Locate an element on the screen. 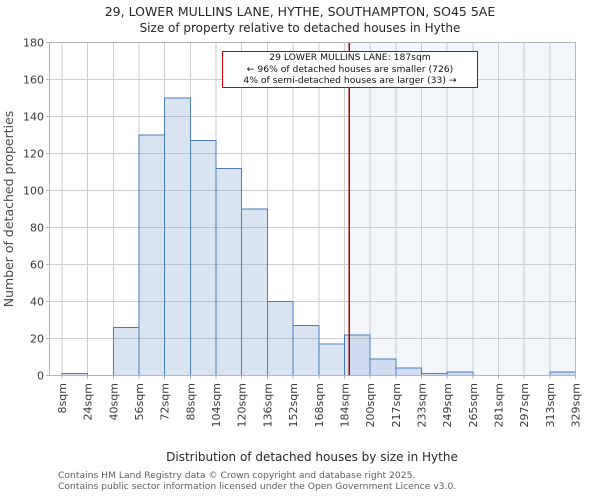 This screenshot has width=600, height=500. x-tick-label: 56sqm is located at coordinates (139, 401).